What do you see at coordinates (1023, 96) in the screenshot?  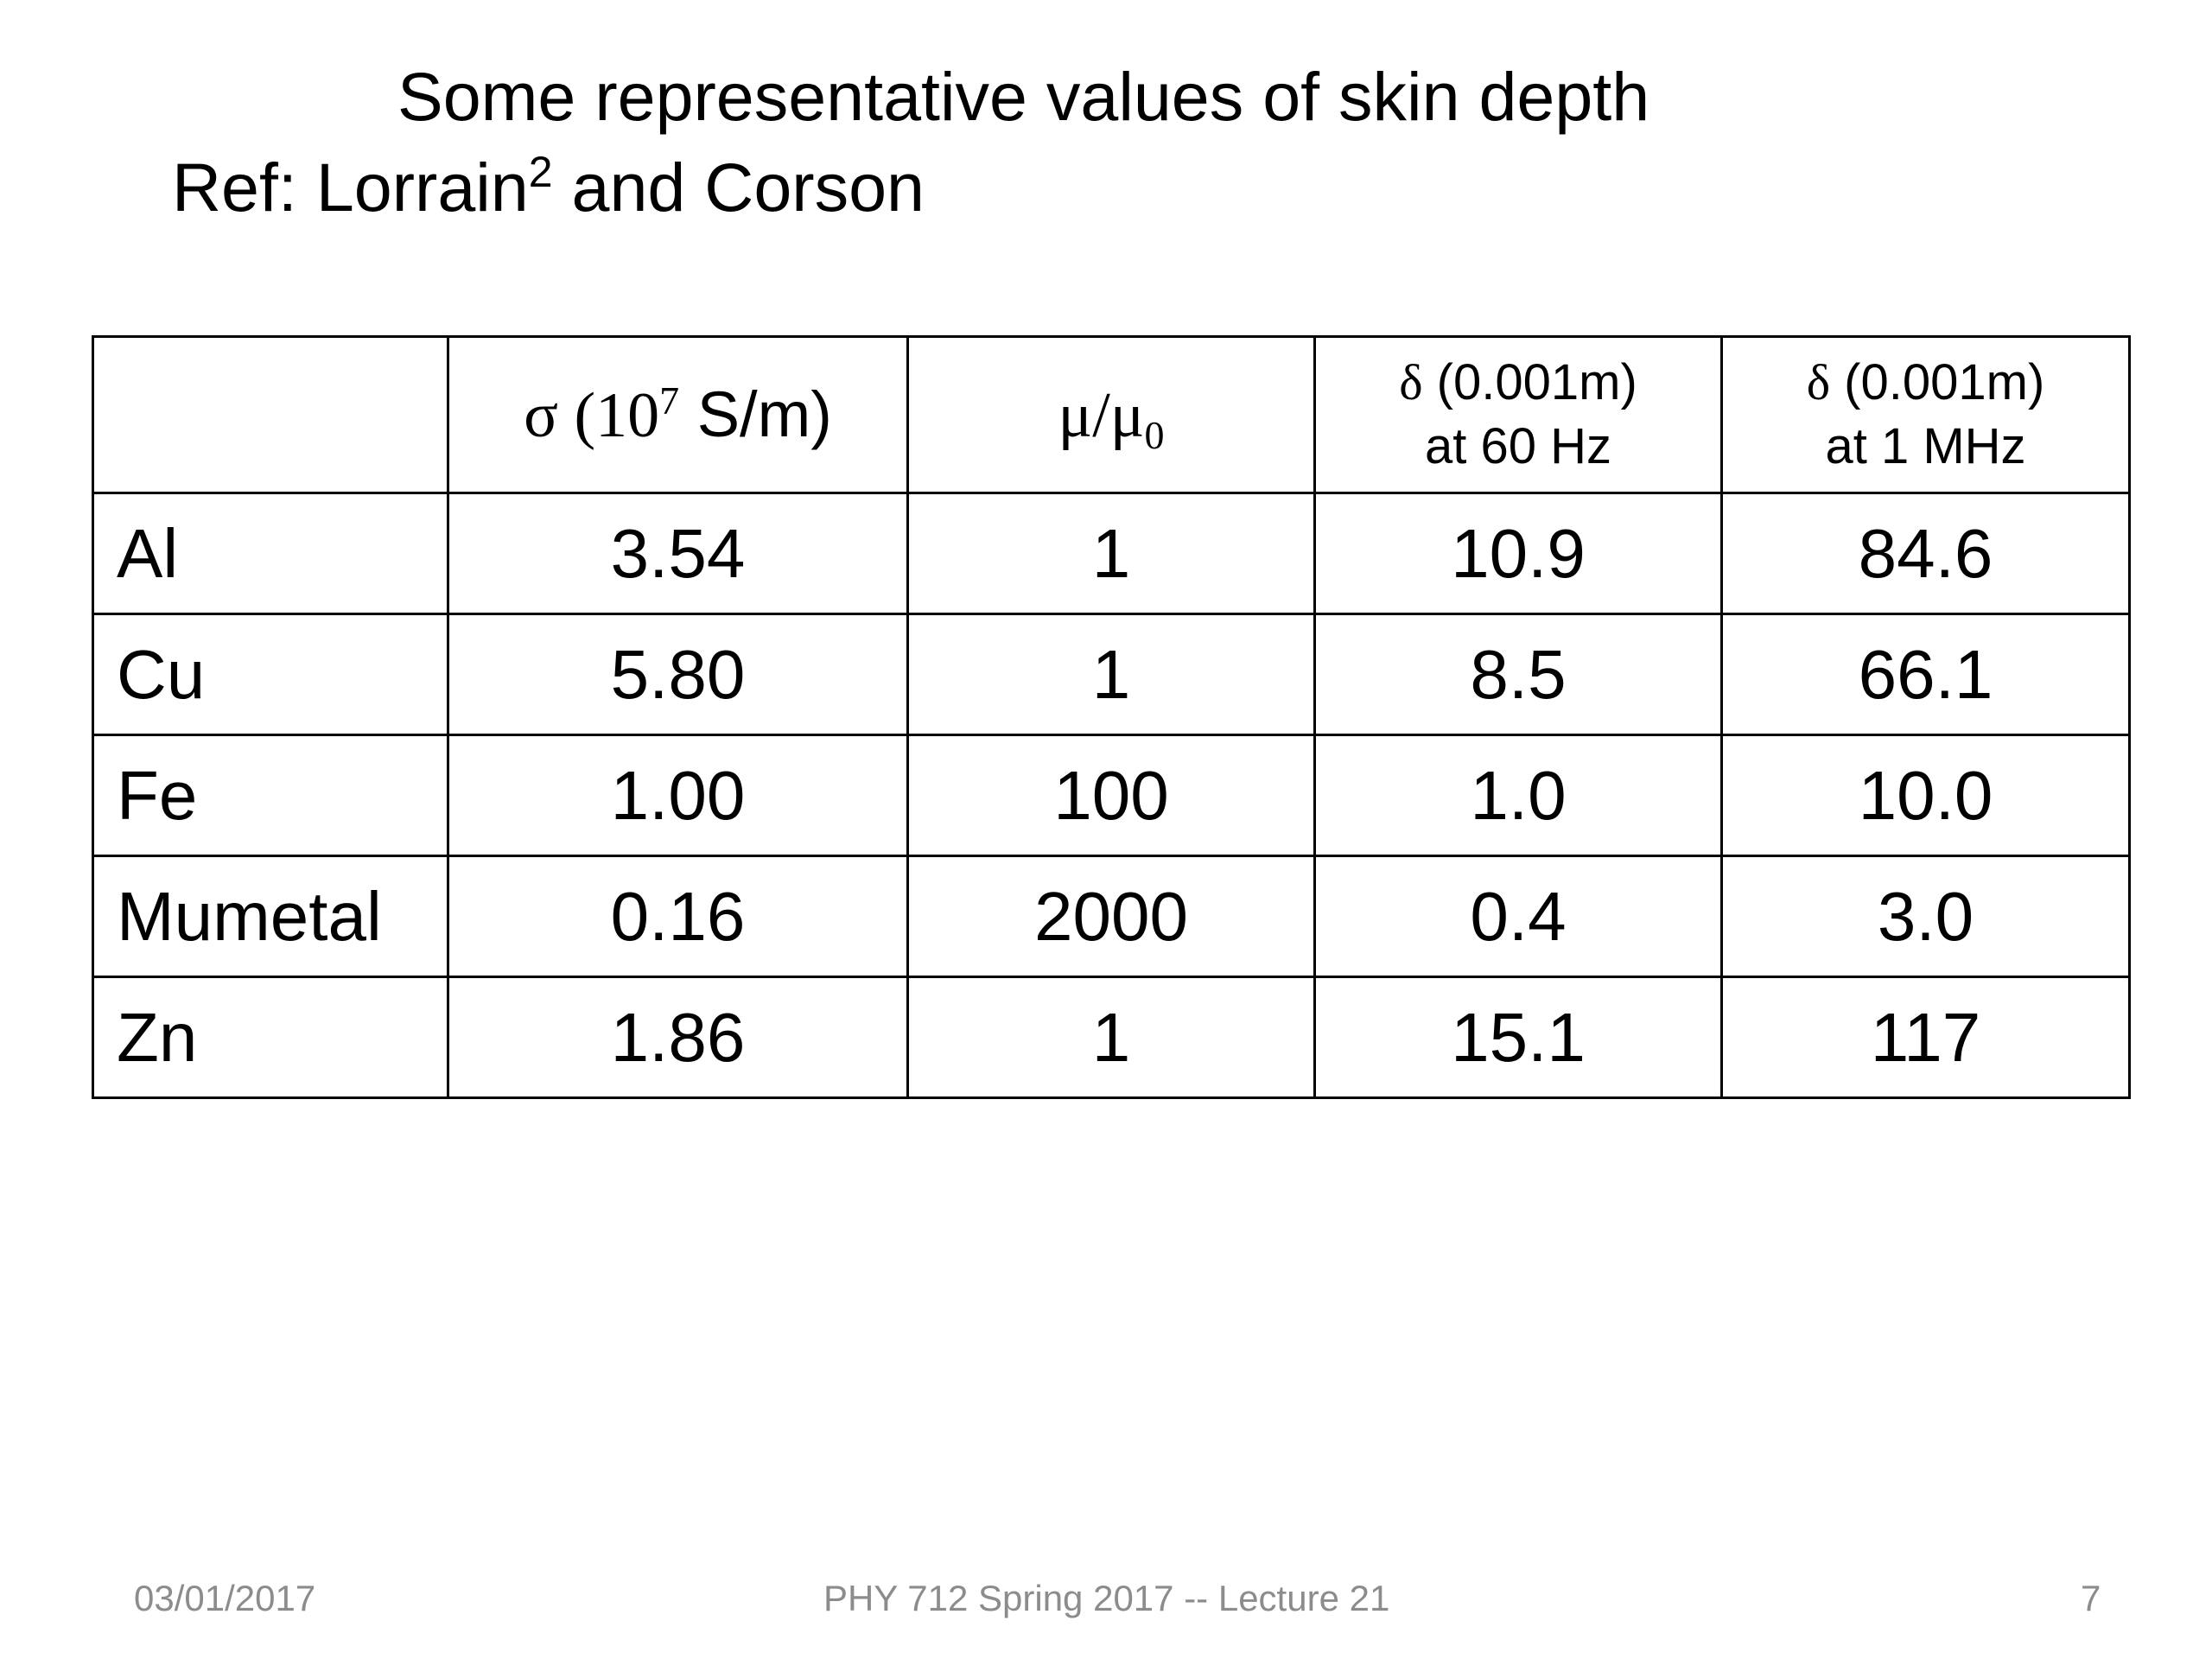 I see `slide-title: Some representative values of skin depth` at bounding box center [1023, 96].